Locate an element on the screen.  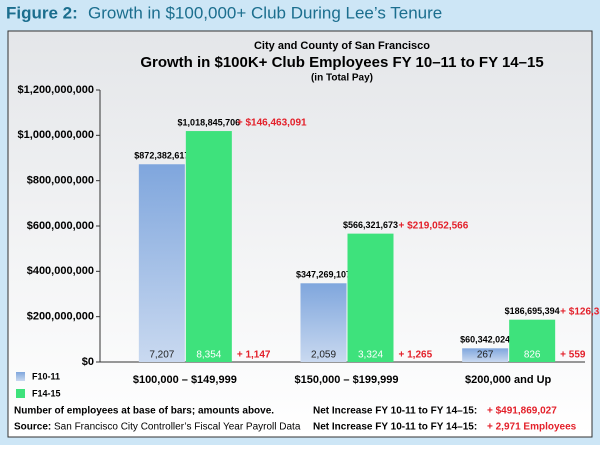
x-tick-label: $200,000 and Up is located at coordinates (508, 380).